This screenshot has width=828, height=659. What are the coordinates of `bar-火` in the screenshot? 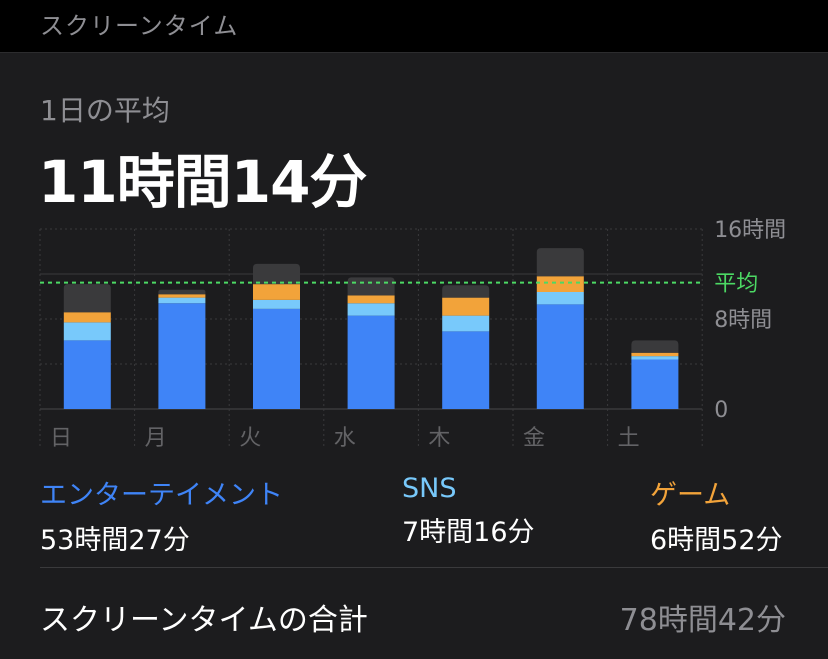 It's located at (276, 336).